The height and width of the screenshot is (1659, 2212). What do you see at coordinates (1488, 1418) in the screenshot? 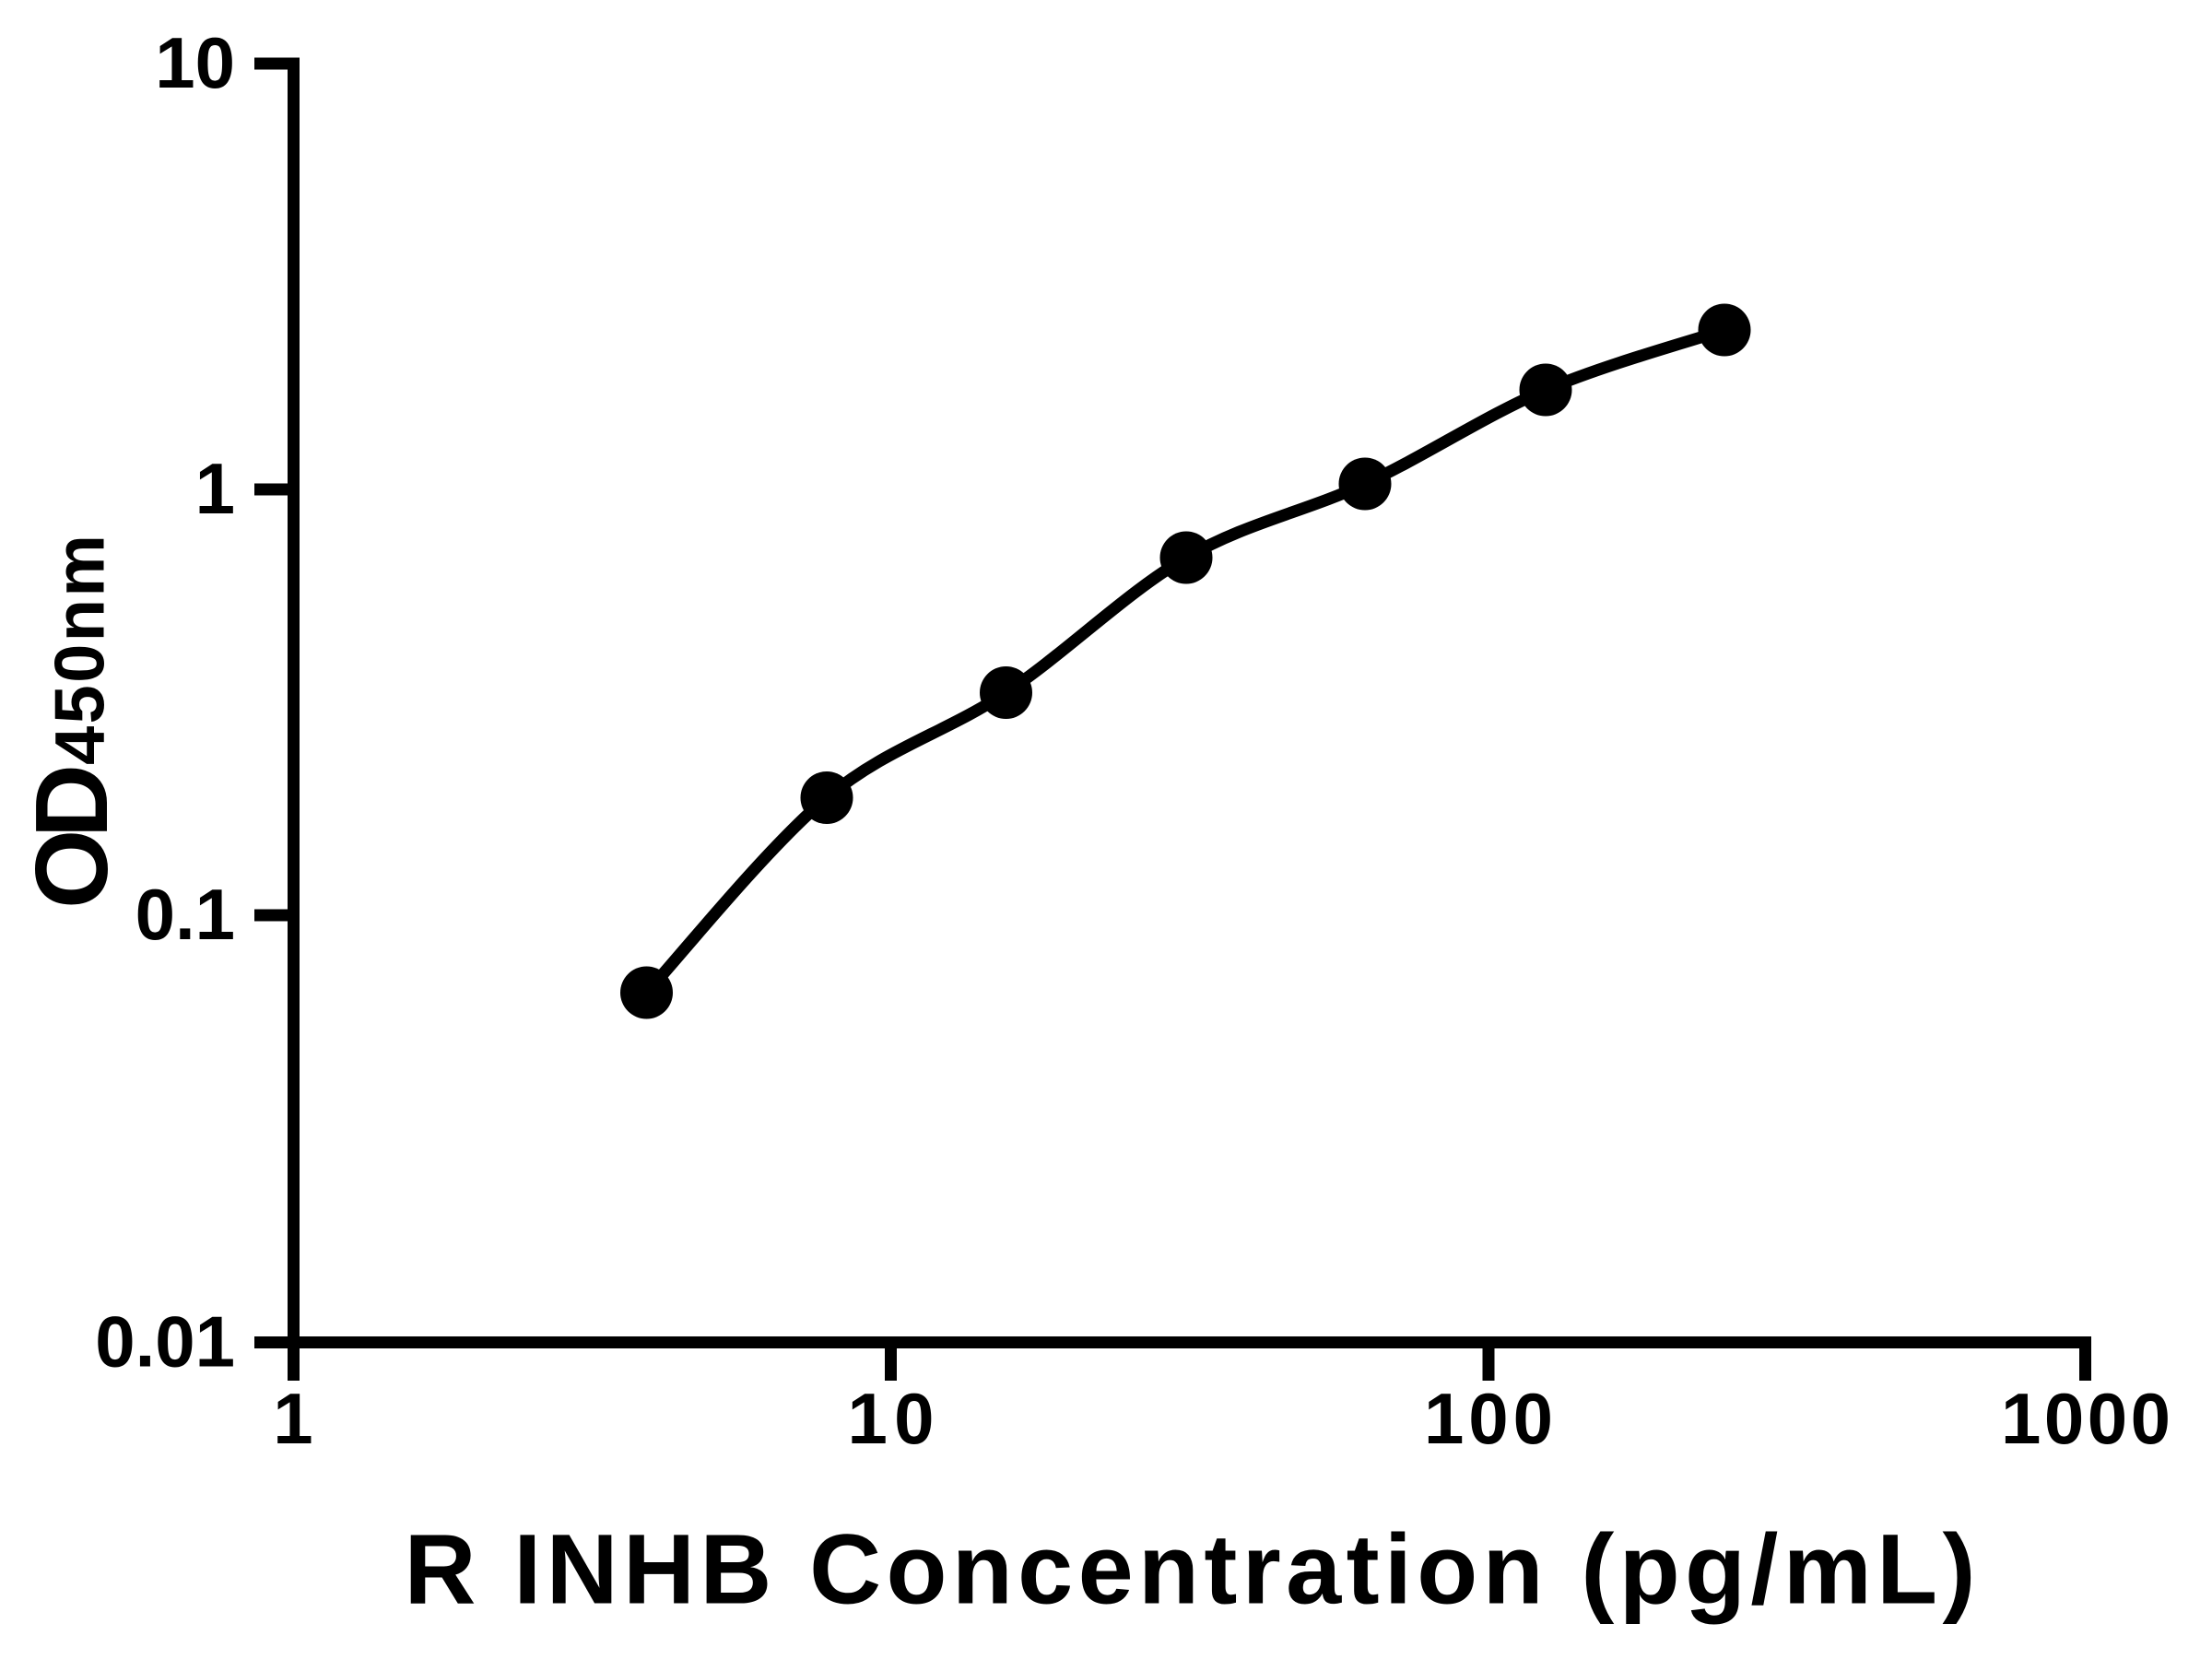
I see `svg-text: 100` at bounding box center [1488, 1418].